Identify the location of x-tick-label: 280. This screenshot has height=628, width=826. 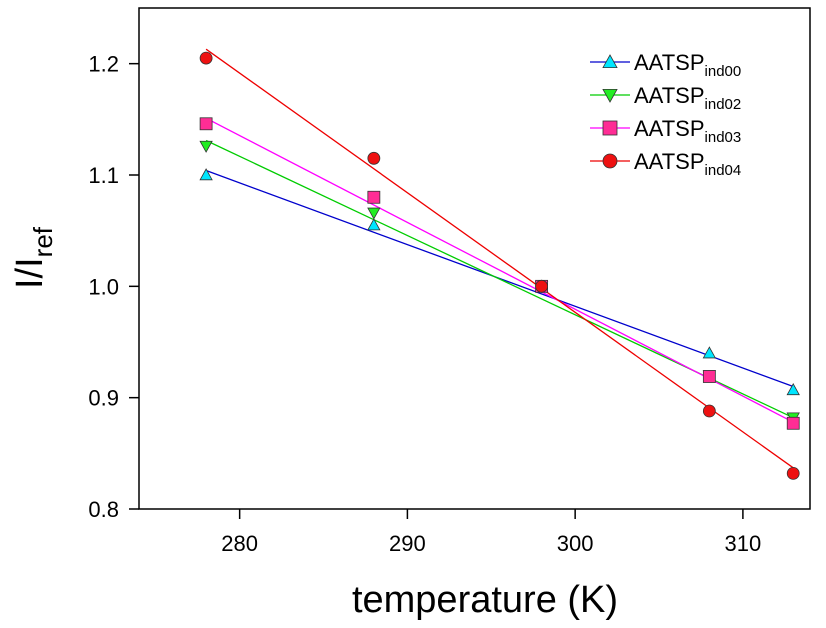
(239, 543).